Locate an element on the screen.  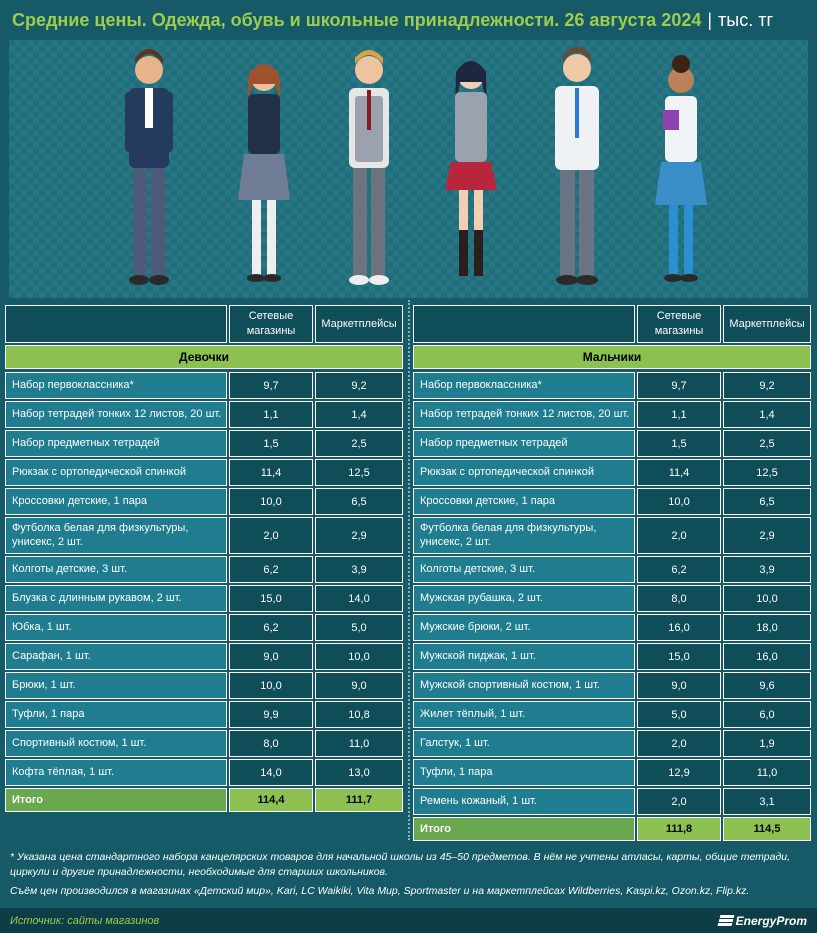
row-marketplace-price: 14,0 is located at coordinates (359, 598).